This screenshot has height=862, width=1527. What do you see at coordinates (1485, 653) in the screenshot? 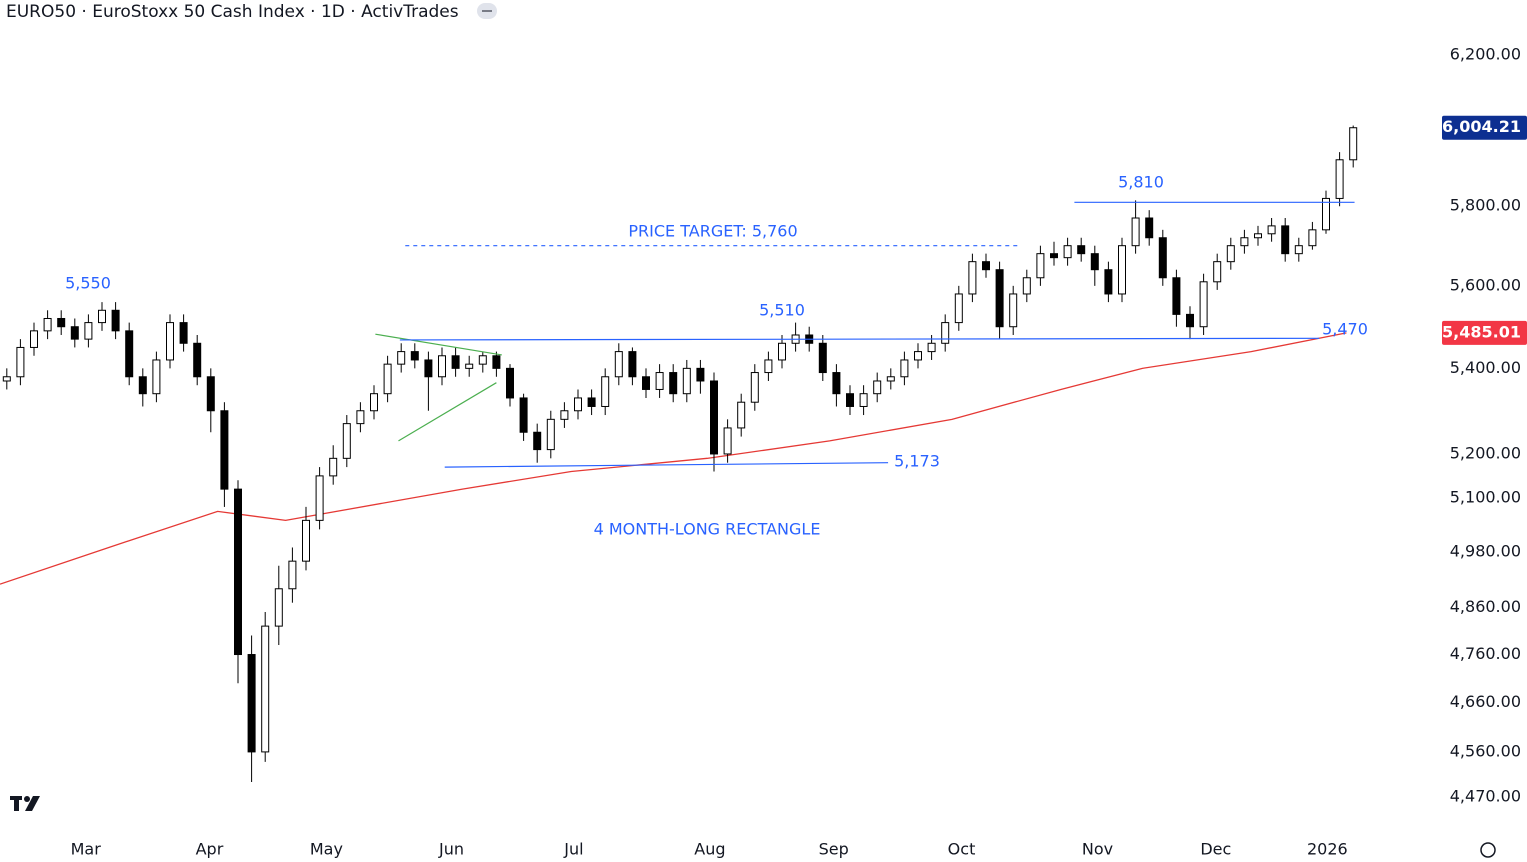
I see `y-tick-label: 4,760.00` at bounding box center [1485, 653].